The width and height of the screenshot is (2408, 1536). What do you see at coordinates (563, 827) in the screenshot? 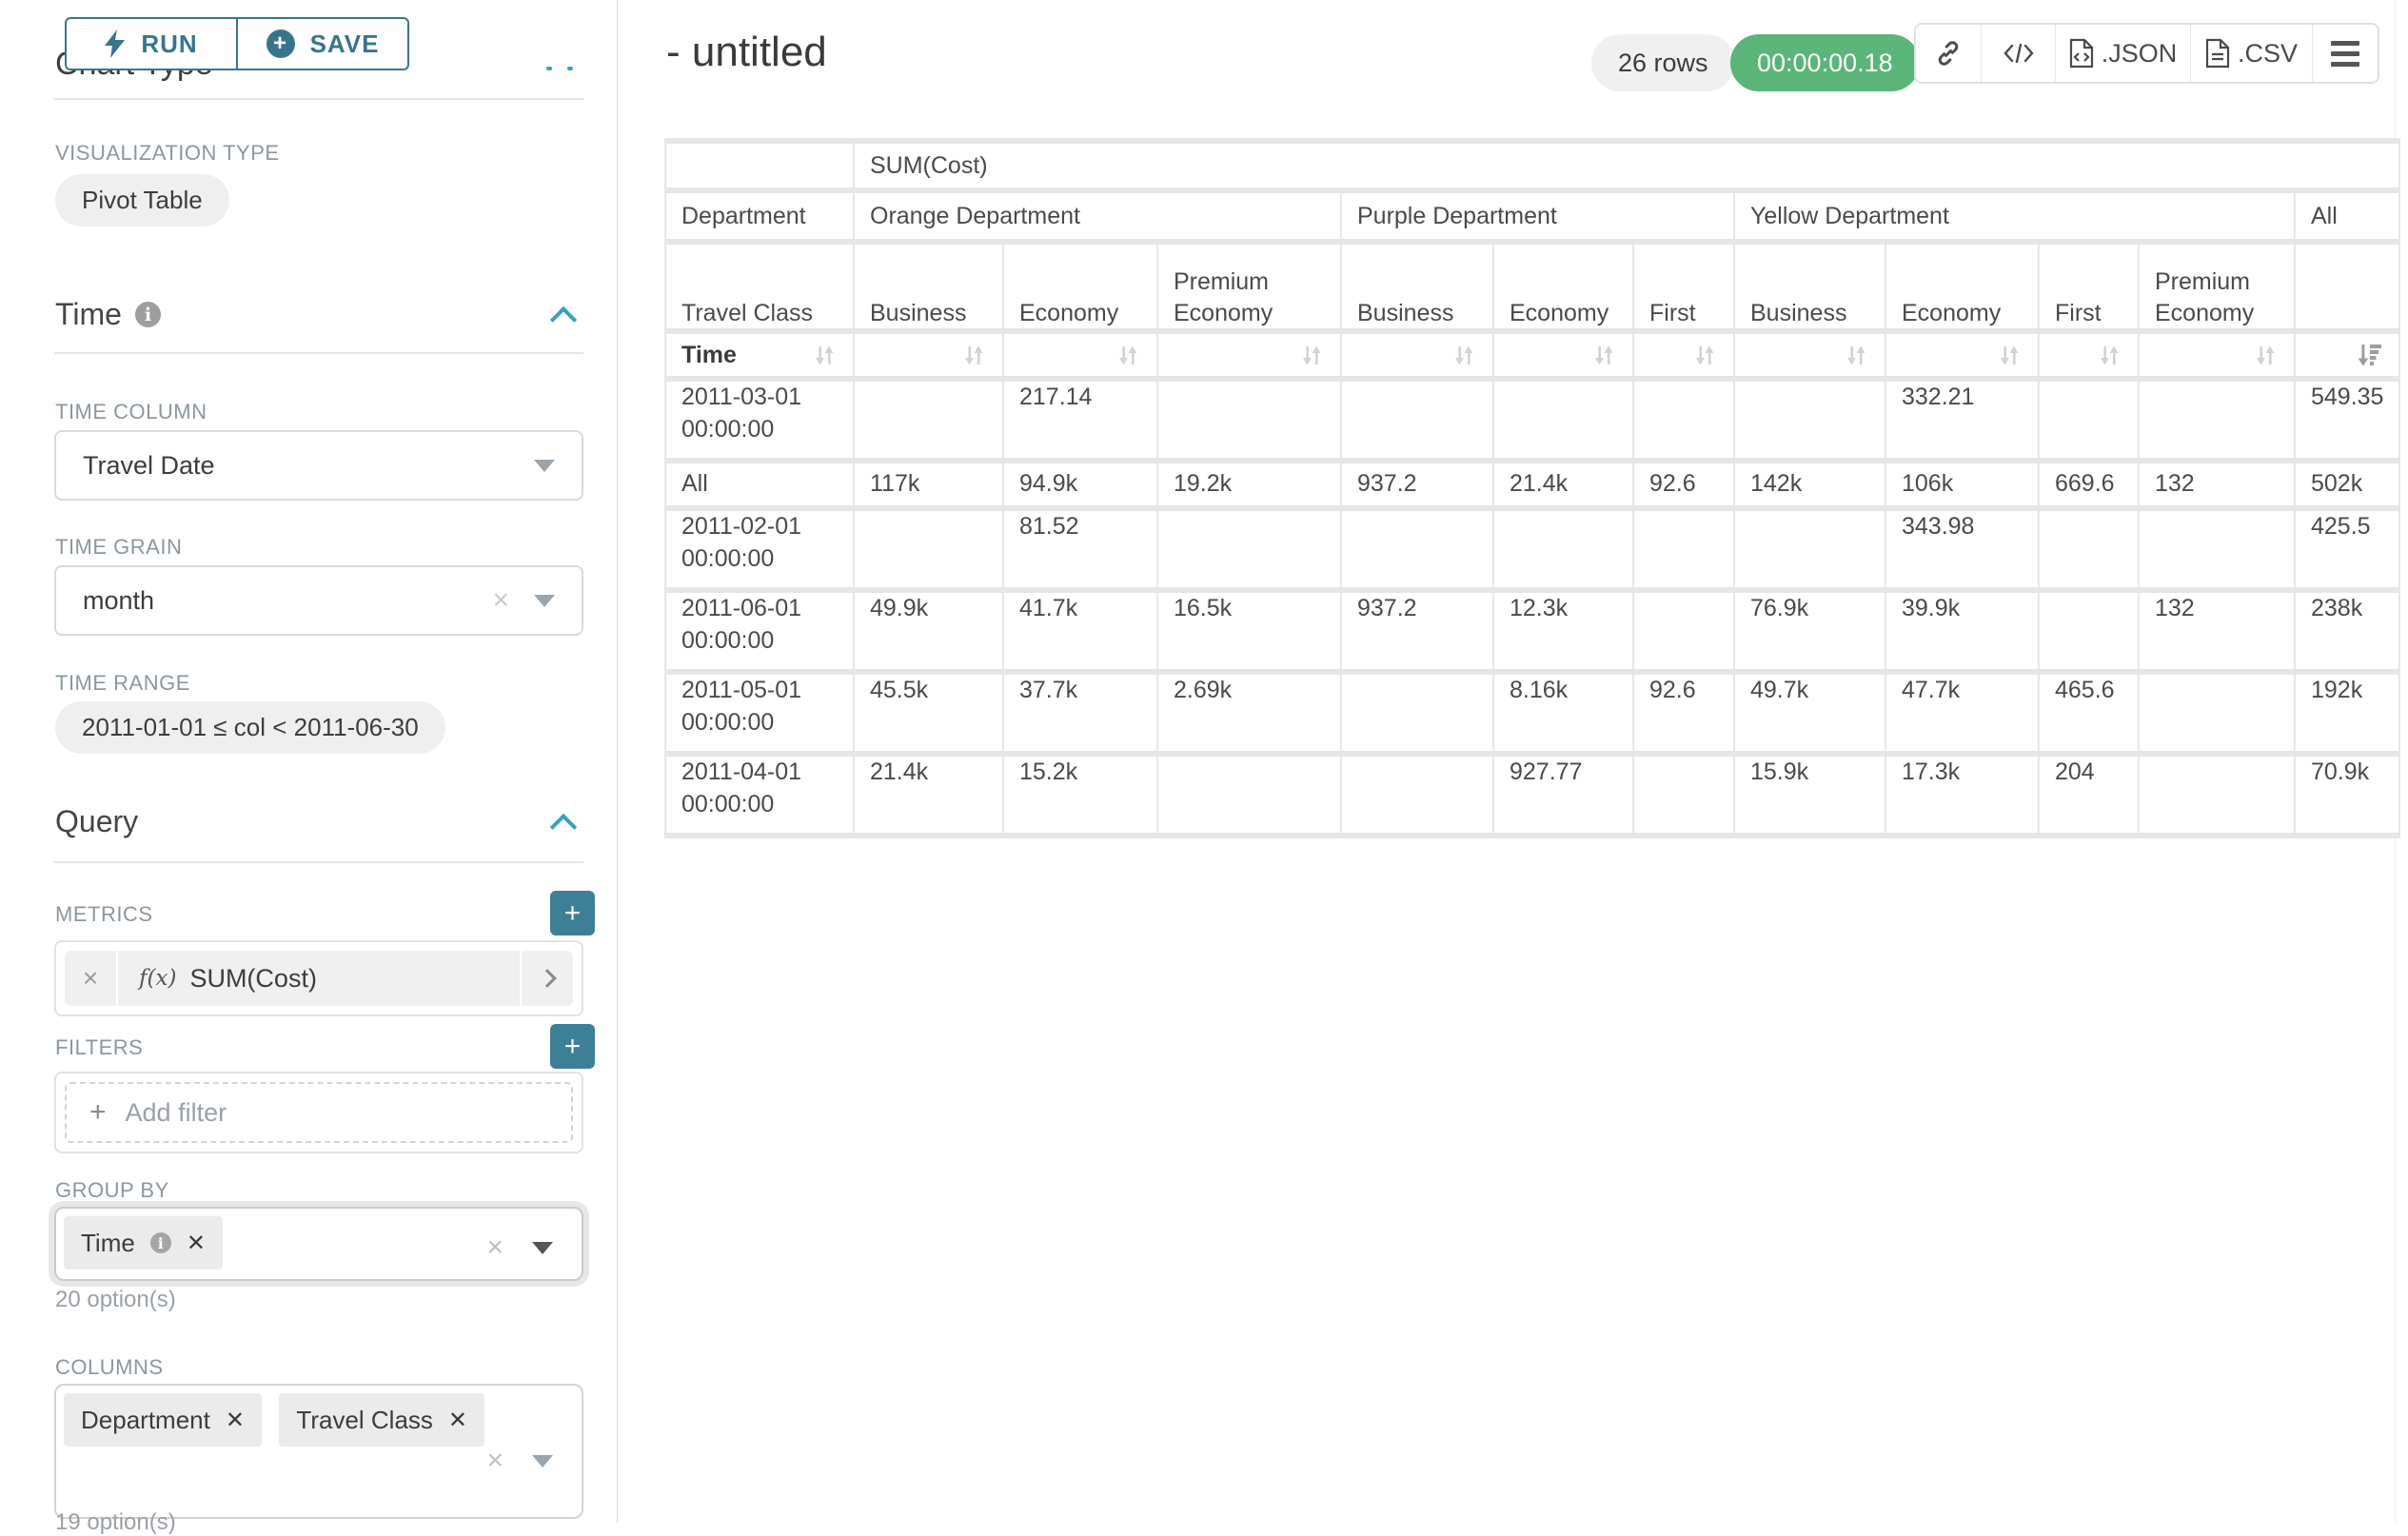
I see `collapse-query-section-icon` at bounding box center [563, 827].